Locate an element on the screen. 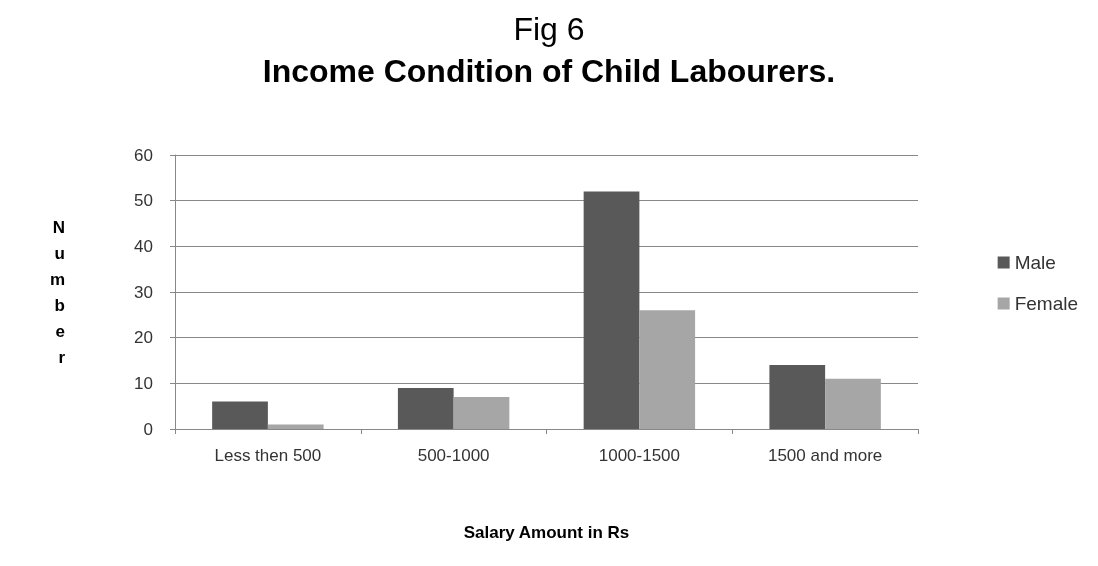 This screenshot has width=1098, height=566. y-tick-label: 60 is located at coordinates (143, 155).